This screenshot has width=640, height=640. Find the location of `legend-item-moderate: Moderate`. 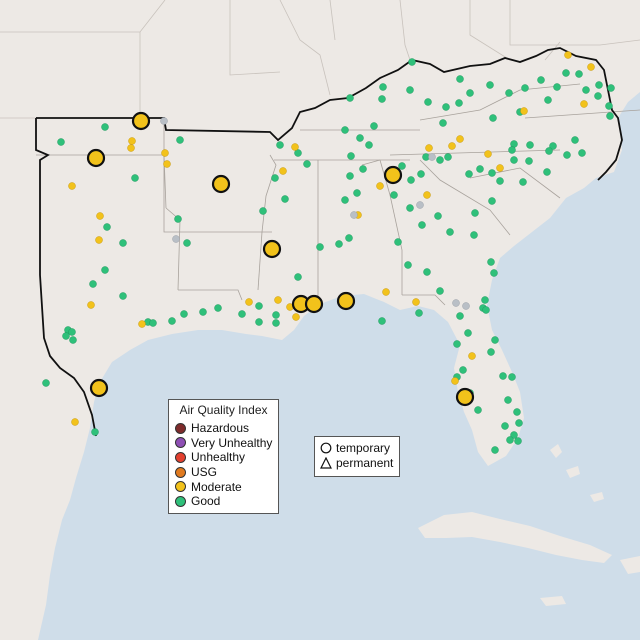

legend-item-moderate: Moderate is located at coordinates (223, 486).